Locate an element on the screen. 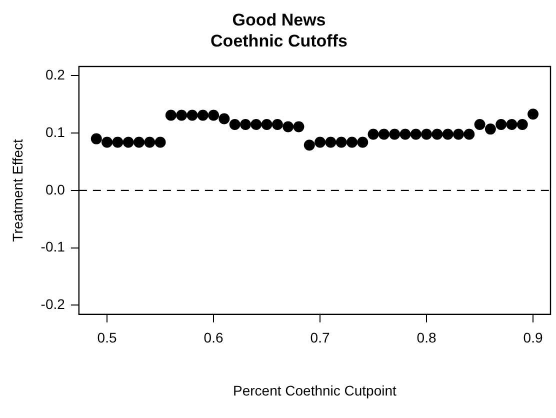 This screenshot has height=418, width=556. x-tick-label: 0.5 is located at coordinates (107, 338).